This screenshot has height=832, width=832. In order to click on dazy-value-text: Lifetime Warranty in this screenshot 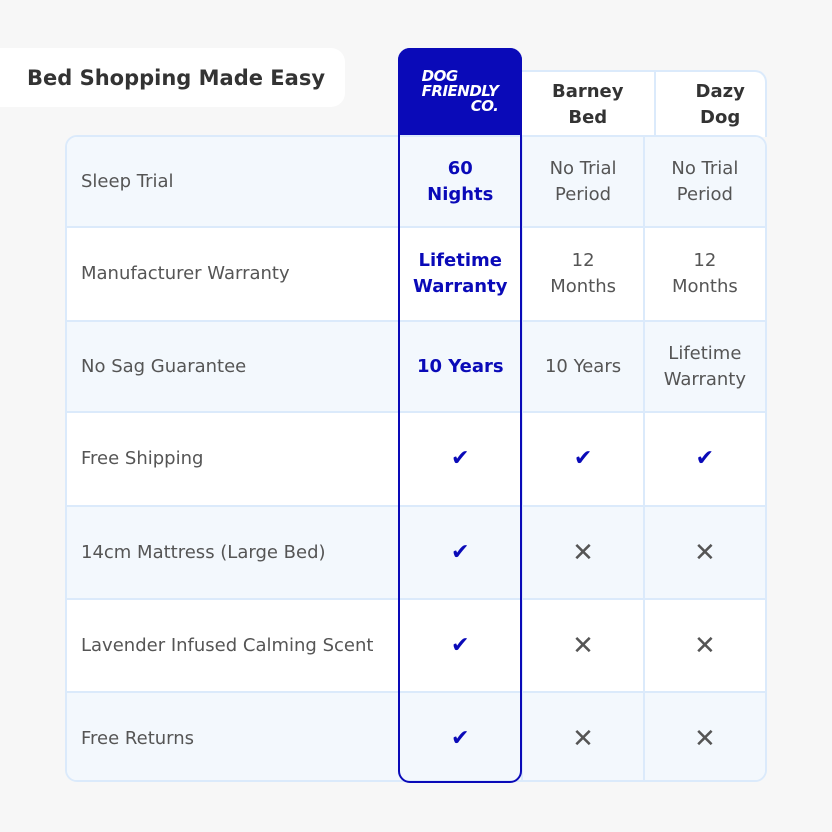, I will do `click(704, 366)`.